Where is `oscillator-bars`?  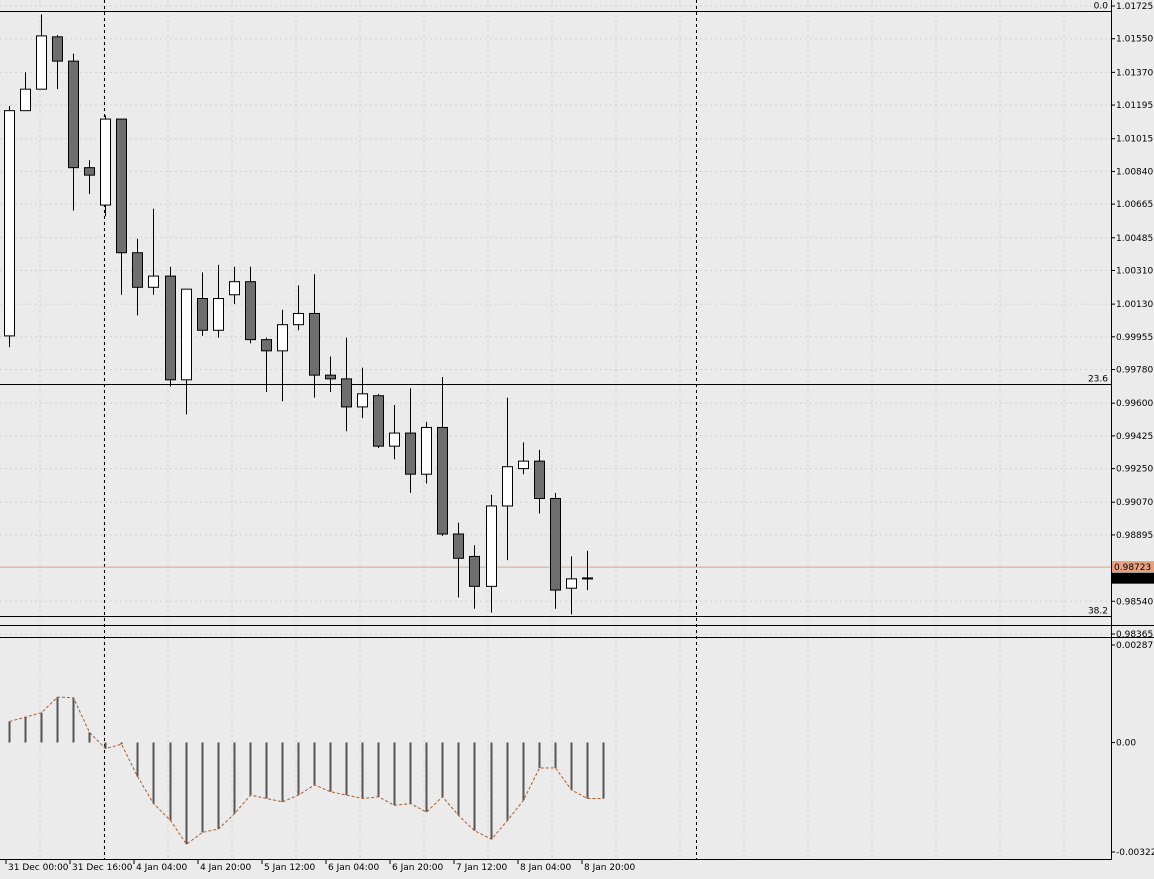
oscillator-bars is located at coordinates (306, 771).